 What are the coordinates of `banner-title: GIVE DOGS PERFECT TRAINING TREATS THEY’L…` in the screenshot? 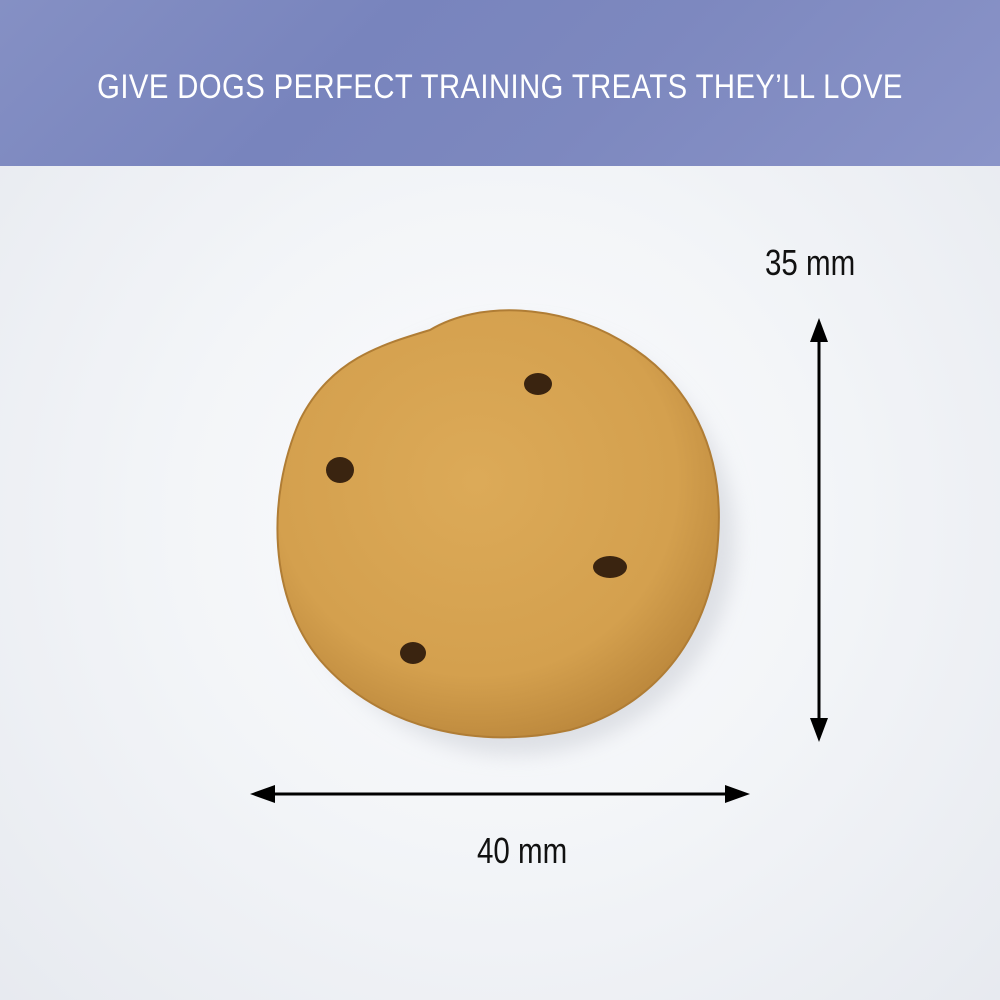 It's located at (500, 87).